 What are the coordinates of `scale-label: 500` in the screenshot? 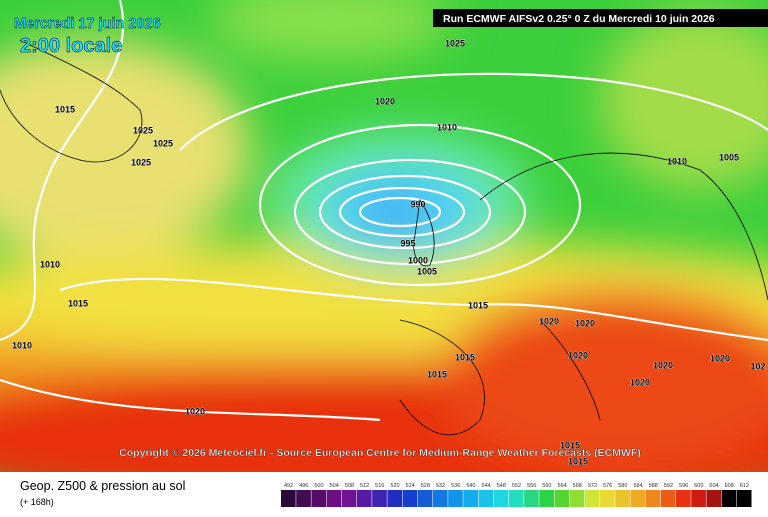 It's located at (318, 486).